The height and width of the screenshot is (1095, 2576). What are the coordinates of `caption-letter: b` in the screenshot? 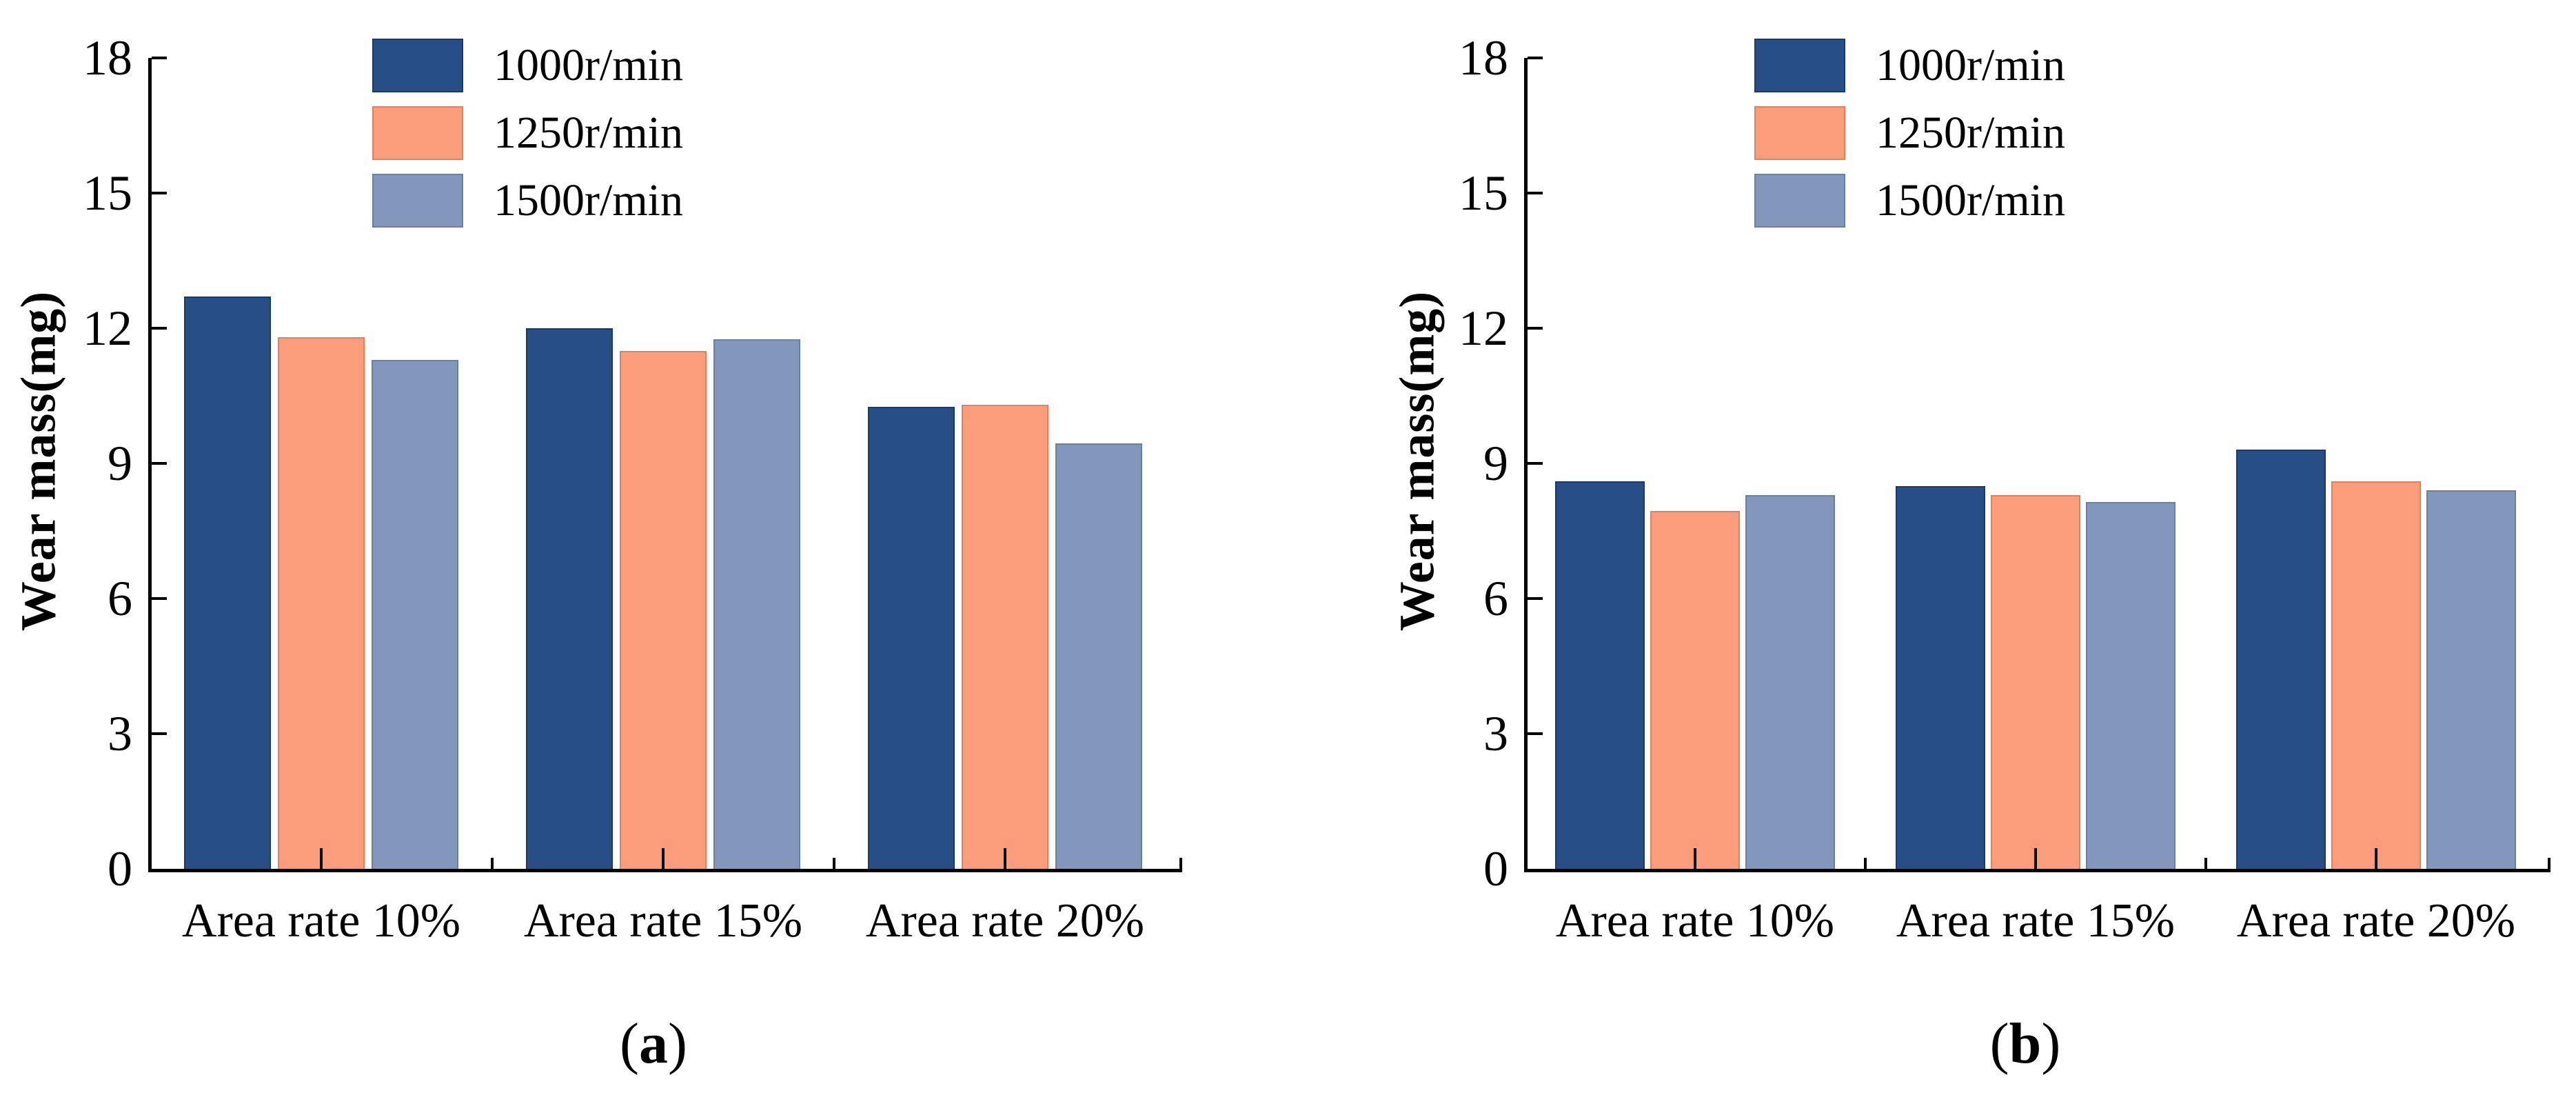 It's located at (2025, 1044).